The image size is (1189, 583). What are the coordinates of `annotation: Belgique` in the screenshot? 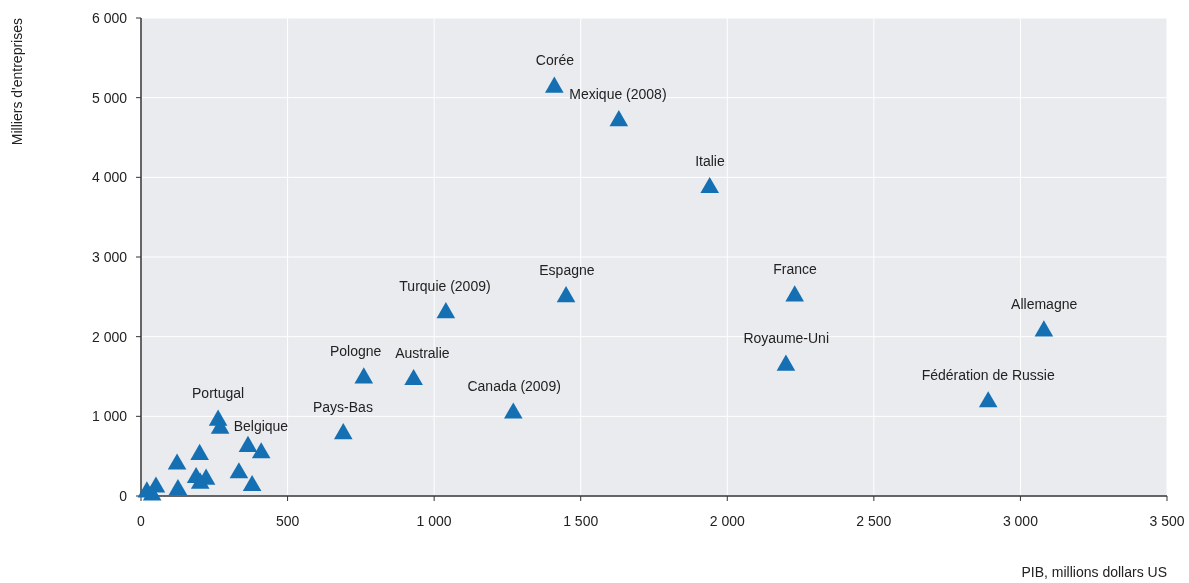 It's located at (261, 425).